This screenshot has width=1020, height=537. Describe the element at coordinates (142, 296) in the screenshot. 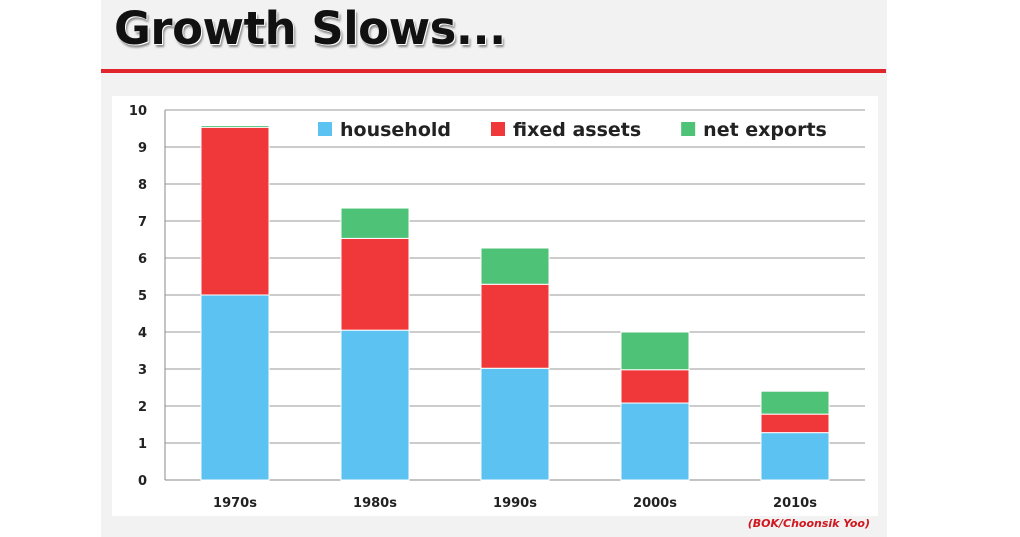

I see `y-tick-label: 5` at that location.